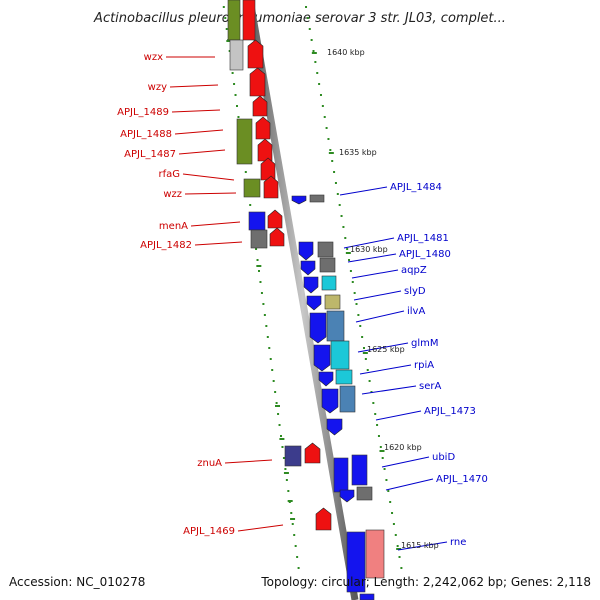 The image size is (600, 600). Describe the element at coordinates (425, 343) in the screenshot. I see `gene-label-glmm: glmM` at that location.